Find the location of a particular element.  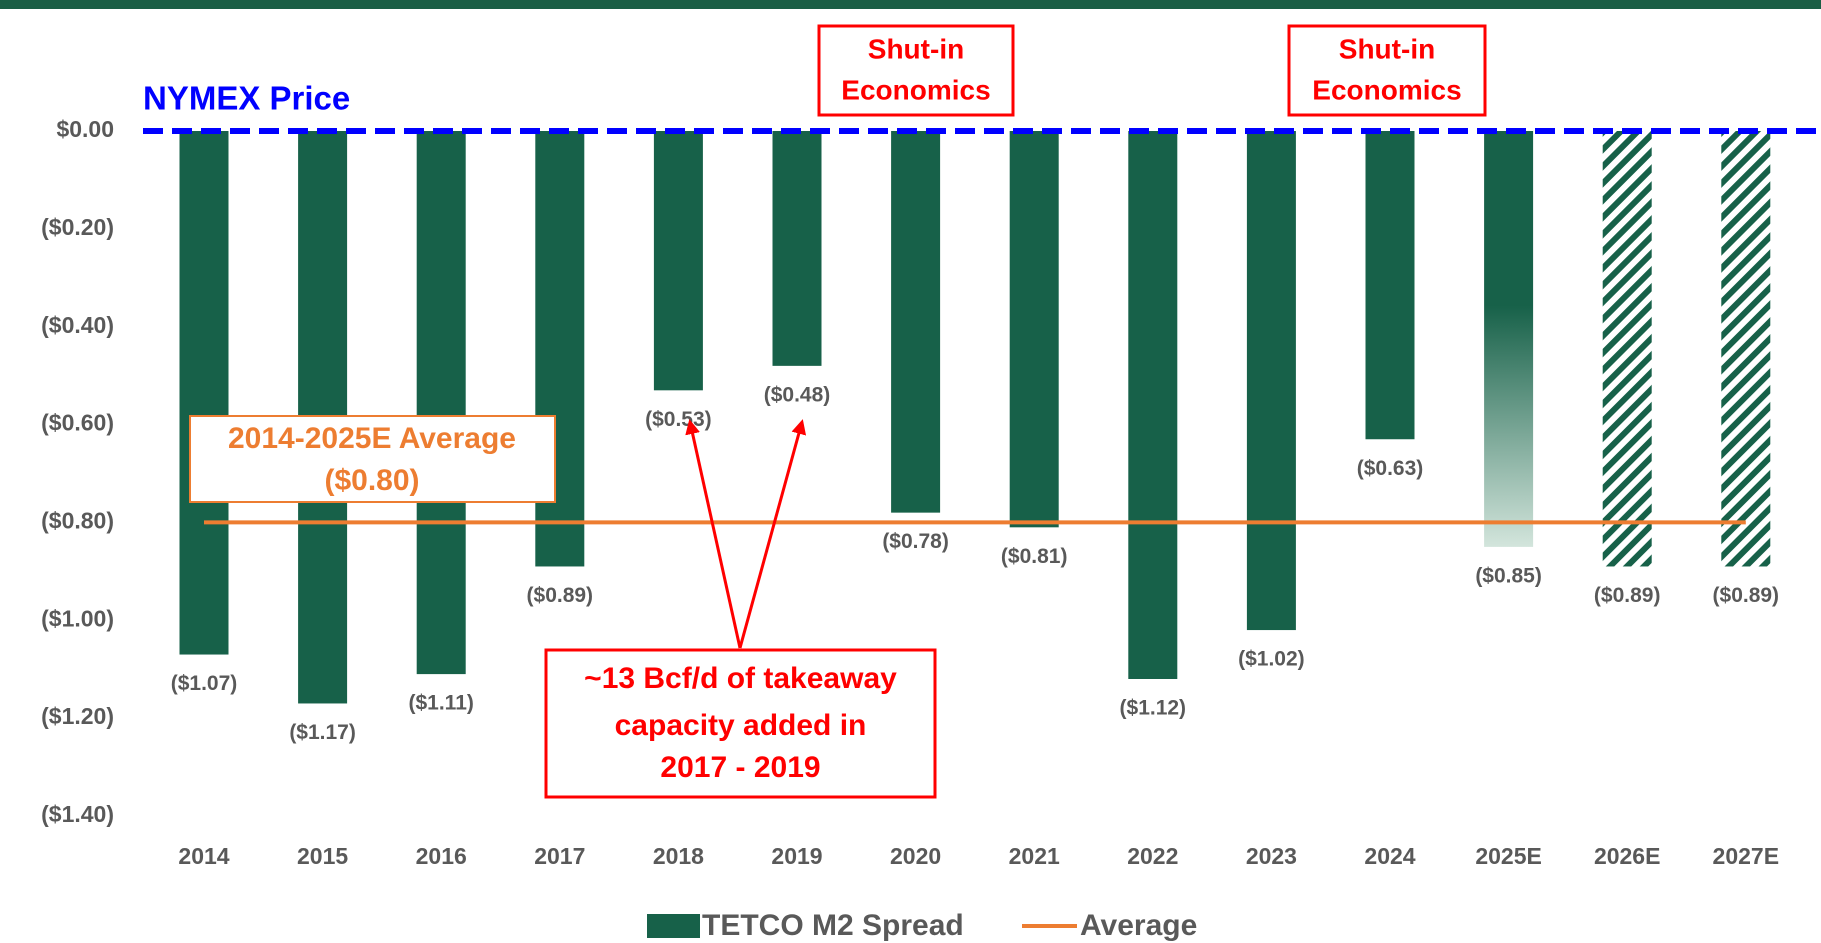

x-tick-label: 2020 is located at coordinates (915, 856).